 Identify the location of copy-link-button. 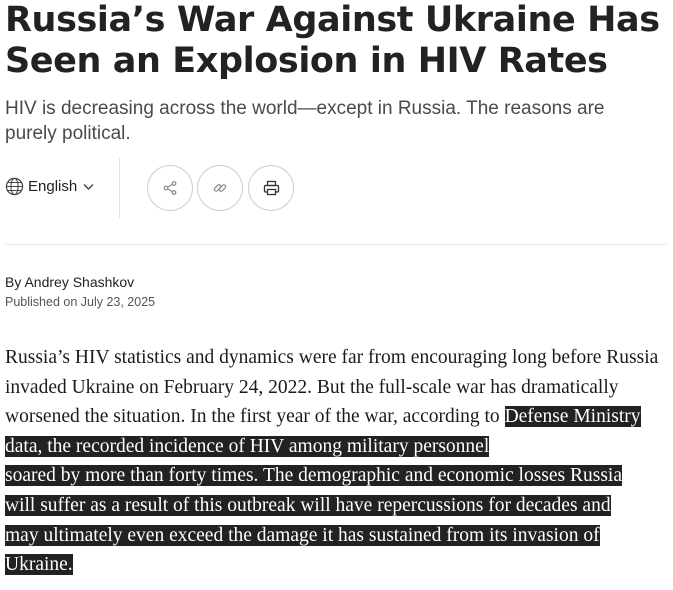
(220, 188).